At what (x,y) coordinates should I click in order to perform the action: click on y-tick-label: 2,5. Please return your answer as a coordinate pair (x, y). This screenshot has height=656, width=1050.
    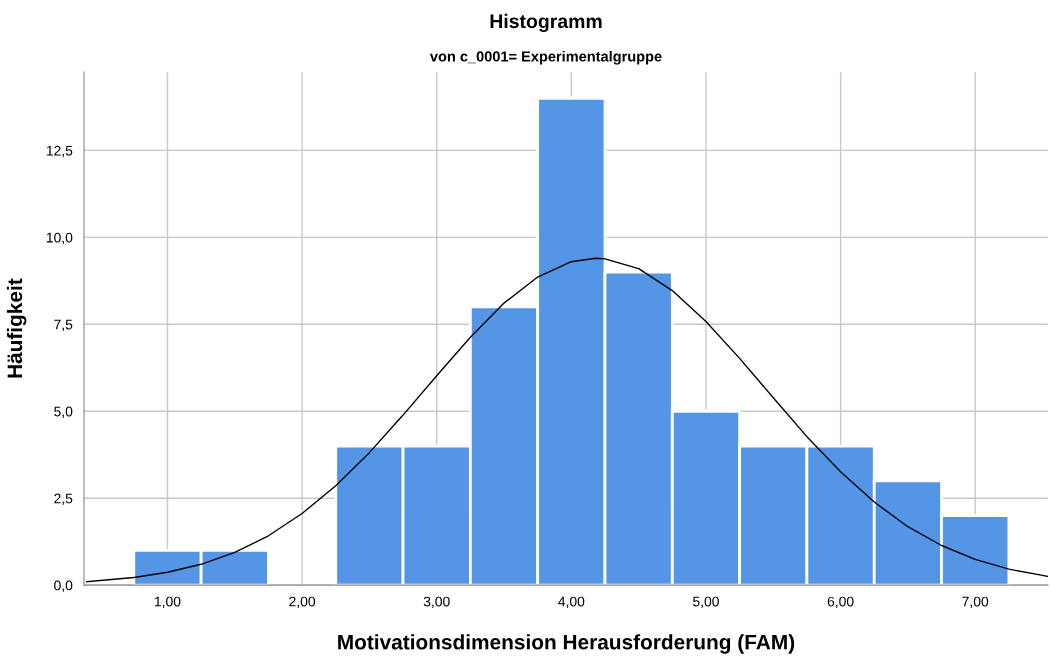
    Looking at the image, I should click on (63, 499).